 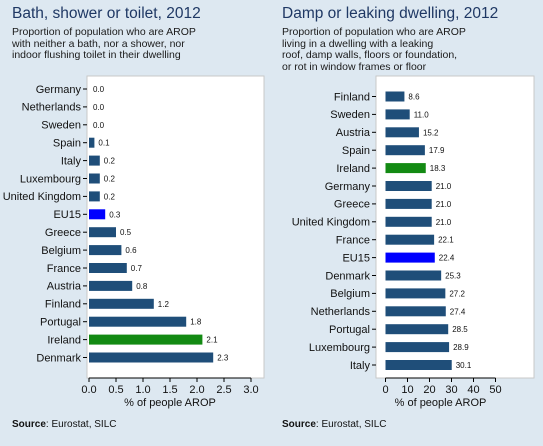 I want to click on data-label: 25.3, so click(x=453, y=276).